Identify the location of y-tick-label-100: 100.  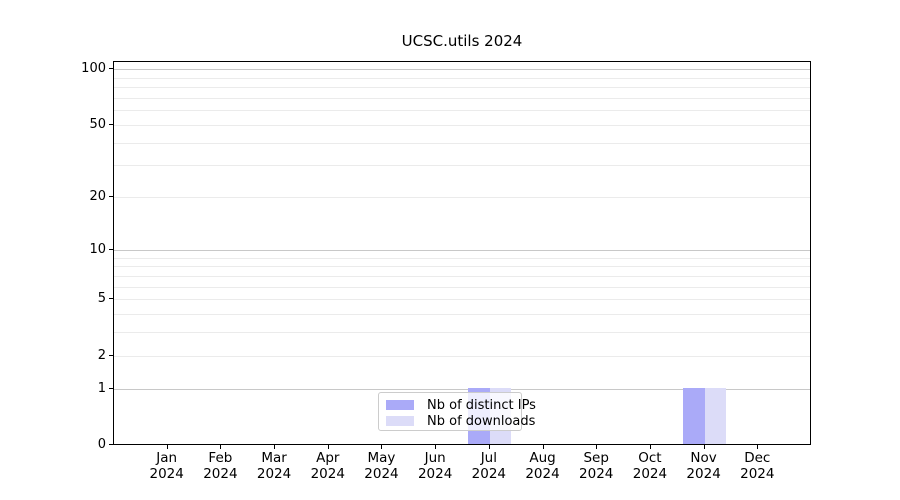
(93, 69).